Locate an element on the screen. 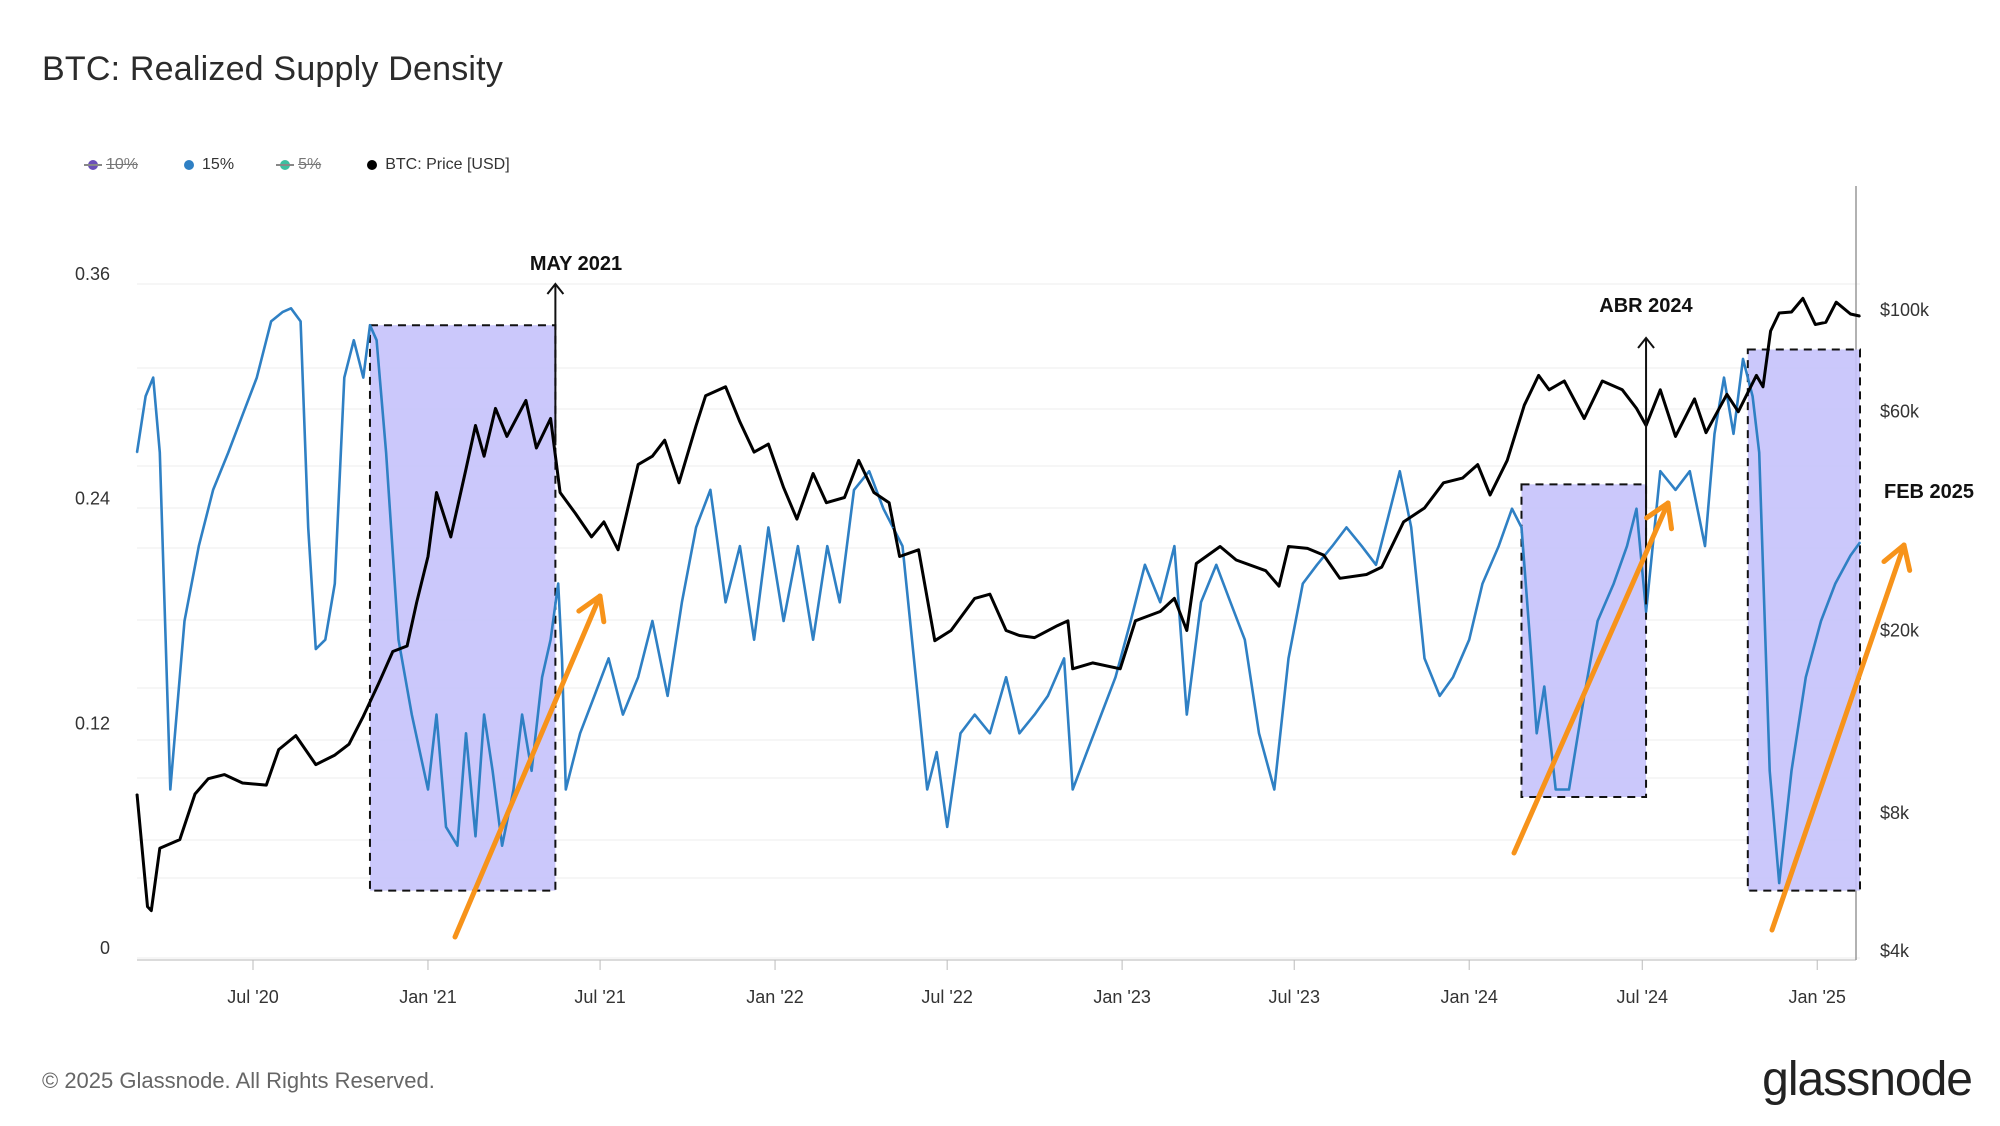 Image resolution: width=2000 pixels, height=1126 pixels. y-right-tick-label: $60k is located at coordinates (1900, 412).